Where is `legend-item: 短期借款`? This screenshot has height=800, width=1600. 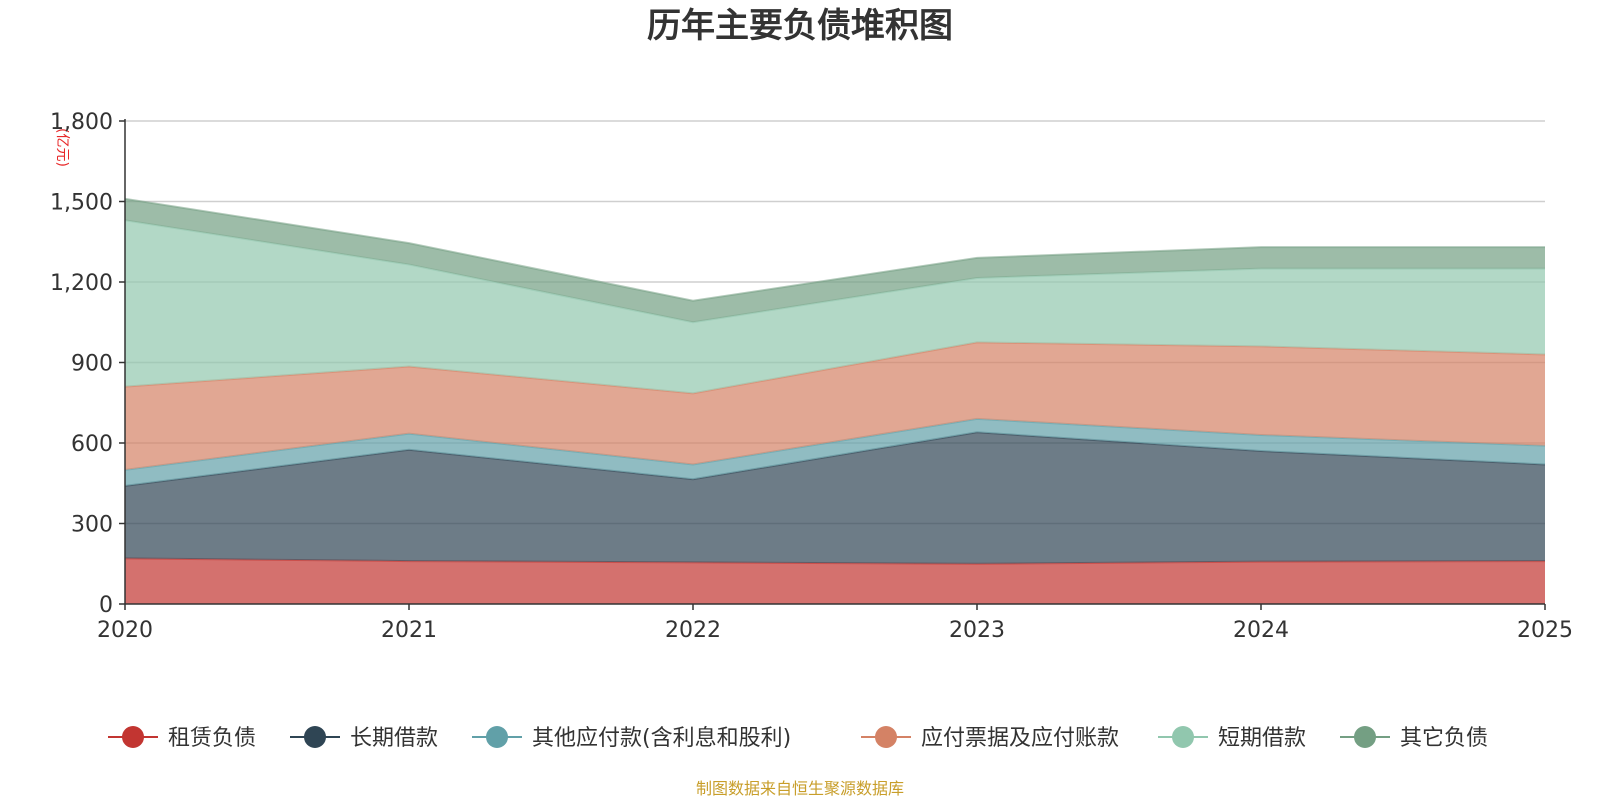
legend-item: 短期借款 is located at coordinates (1232, 738).